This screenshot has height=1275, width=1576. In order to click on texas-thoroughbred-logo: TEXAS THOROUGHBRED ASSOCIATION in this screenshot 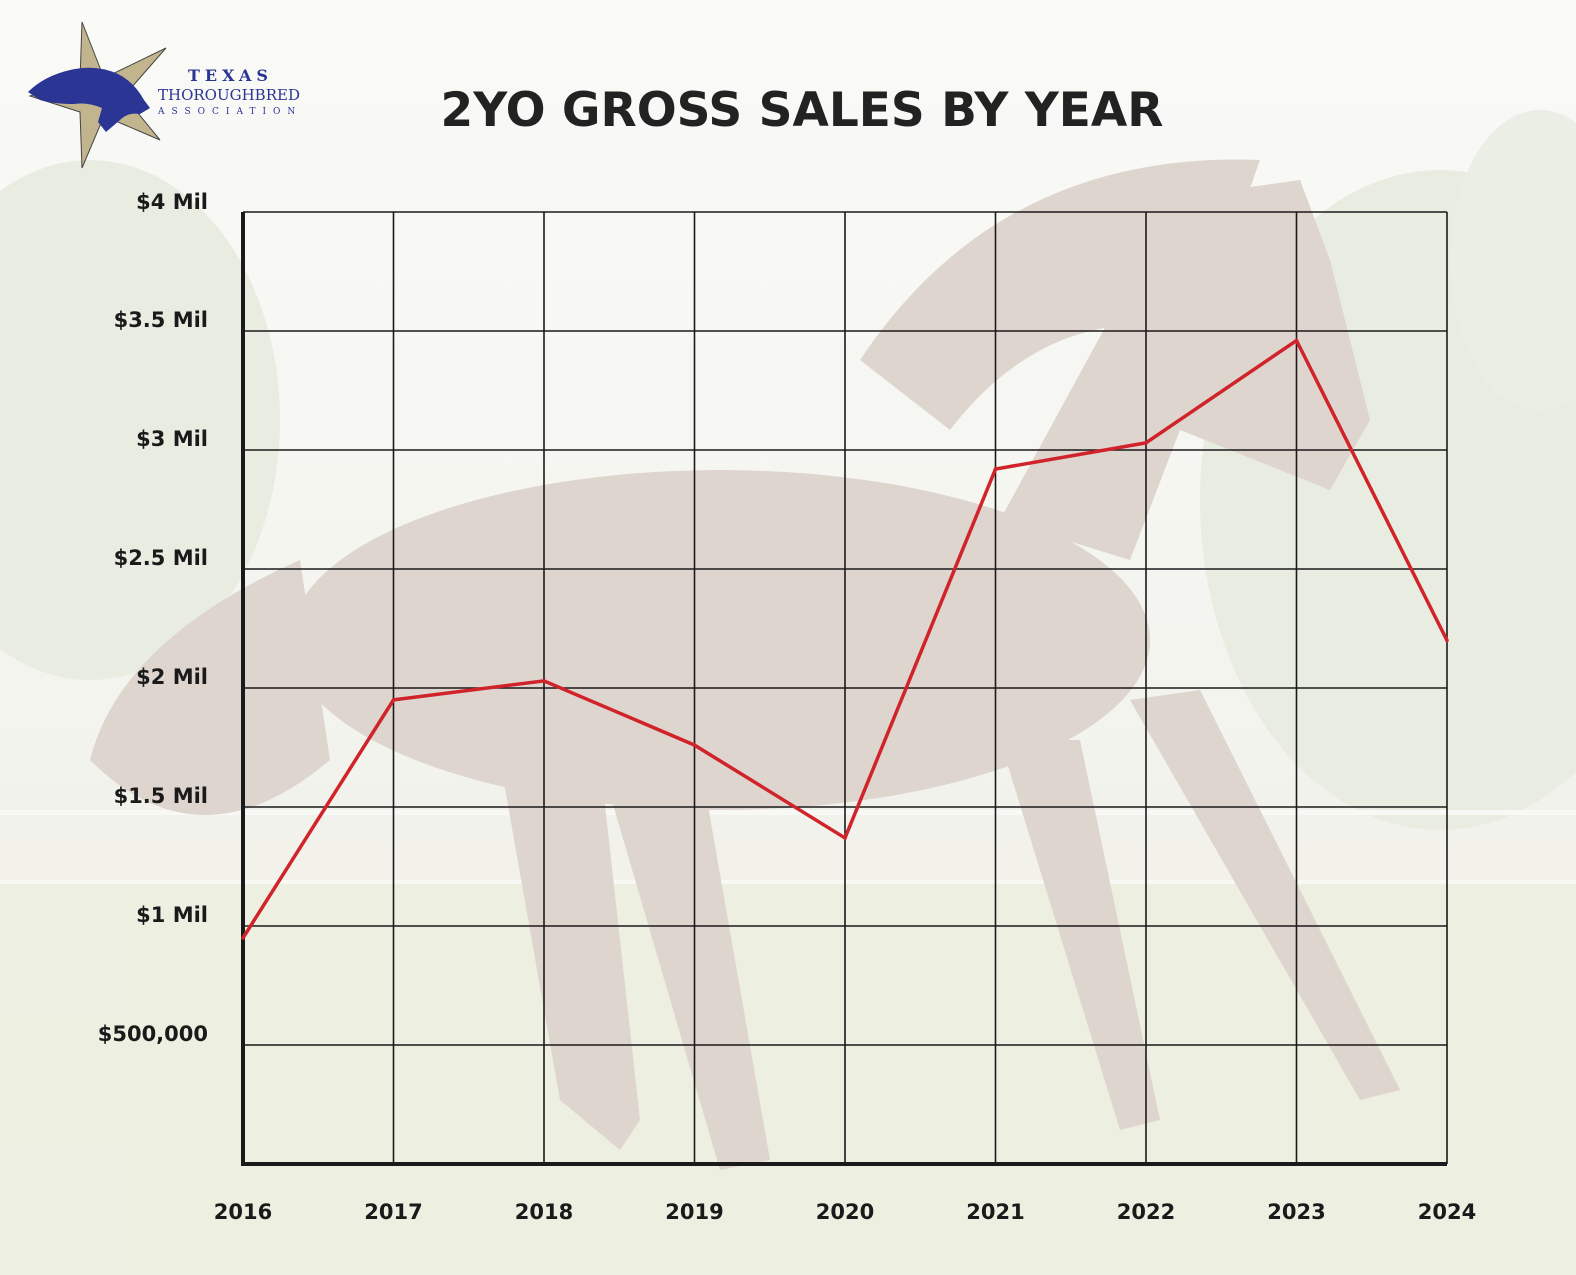, I will do `click(165, 95)`.